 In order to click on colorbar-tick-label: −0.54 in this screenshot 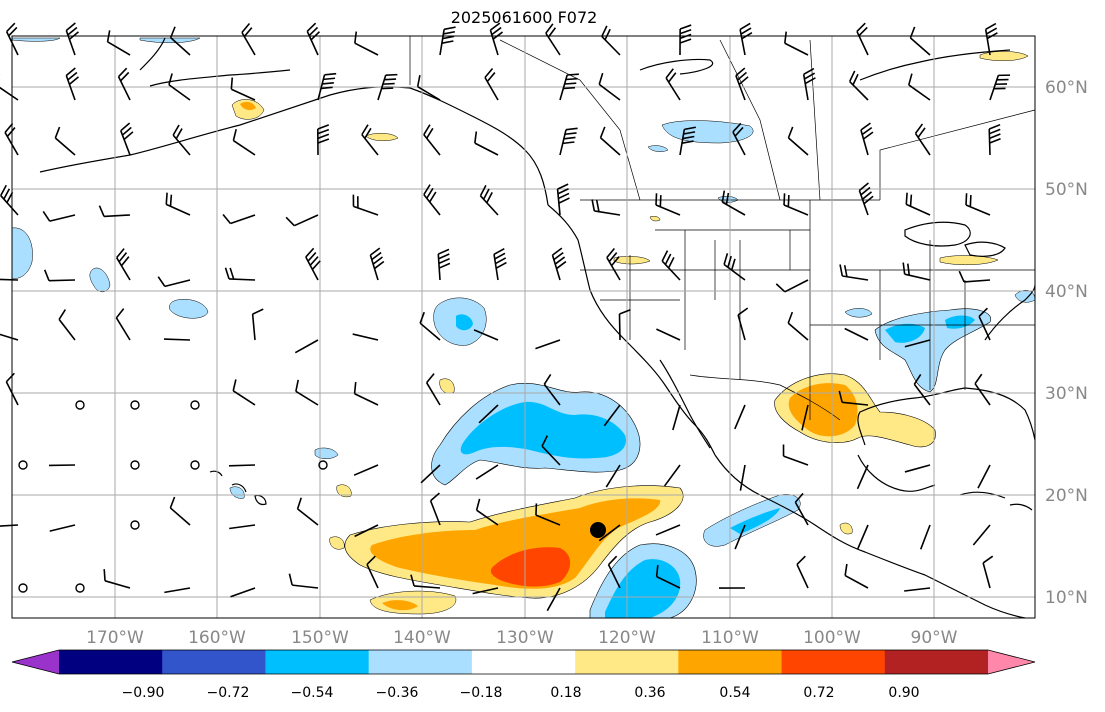, I will do `click(312, 693)`.